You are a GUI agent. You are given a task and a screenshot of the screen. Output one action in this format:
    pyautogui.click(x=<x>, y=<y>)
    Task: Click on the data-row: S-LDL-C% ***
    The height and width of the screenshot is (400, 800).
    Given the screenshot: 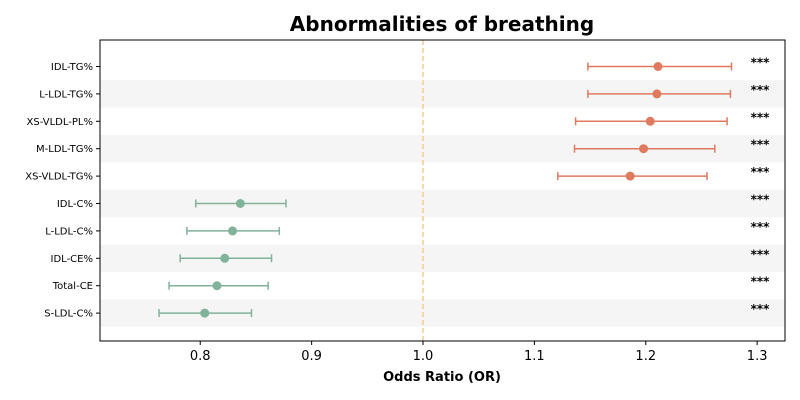 What is the action you would take?
    pyautogui.click(x=407, y=311)
    